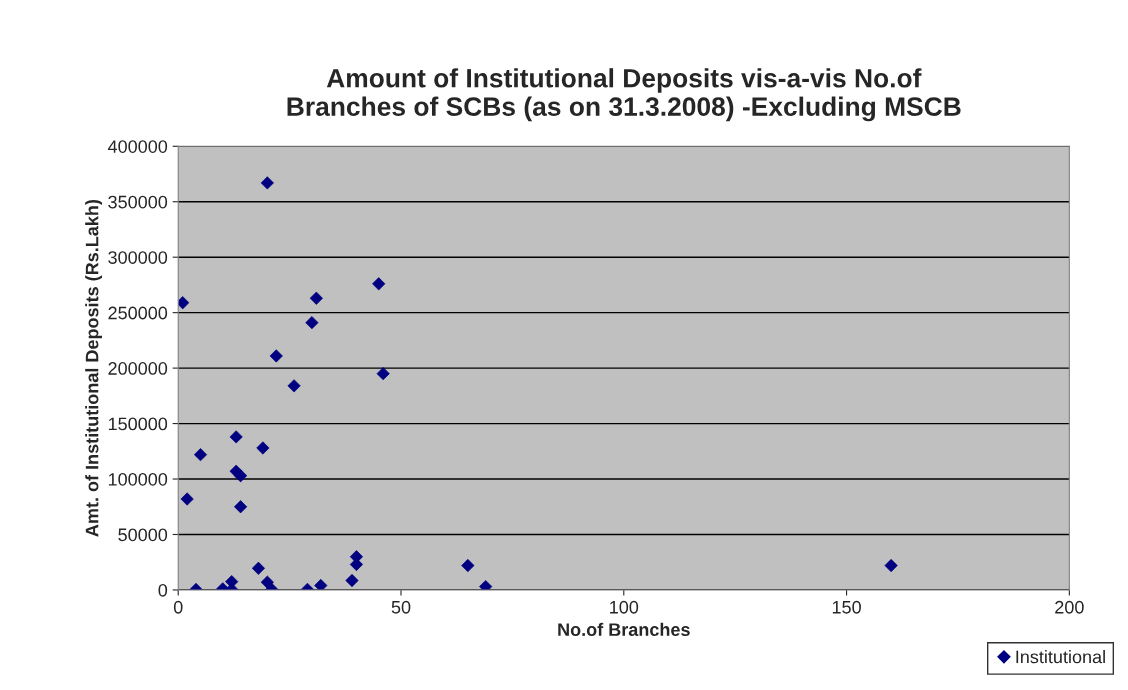 This screenshot has width=1128, height=690. What do you see at coordinates (138, 368) in the screenshot?
I see `y-tick-label: 200000` at bounding box center [138, 368].